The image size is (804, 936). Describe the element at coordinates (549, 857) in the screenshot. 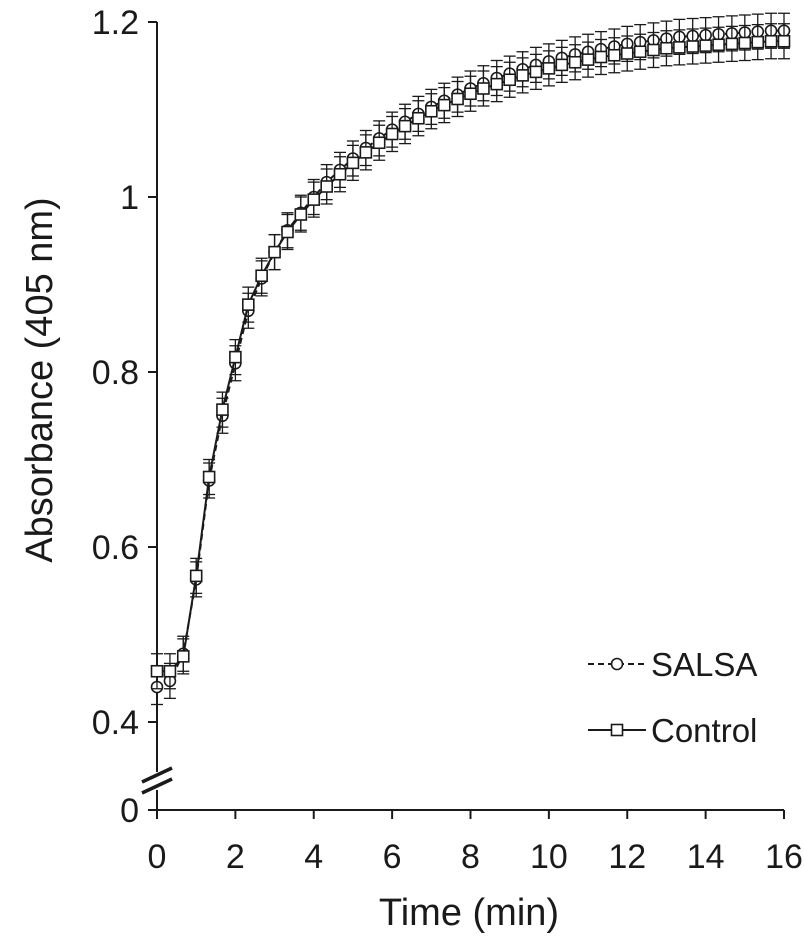

I see `x-tick-label: 10` at that location.